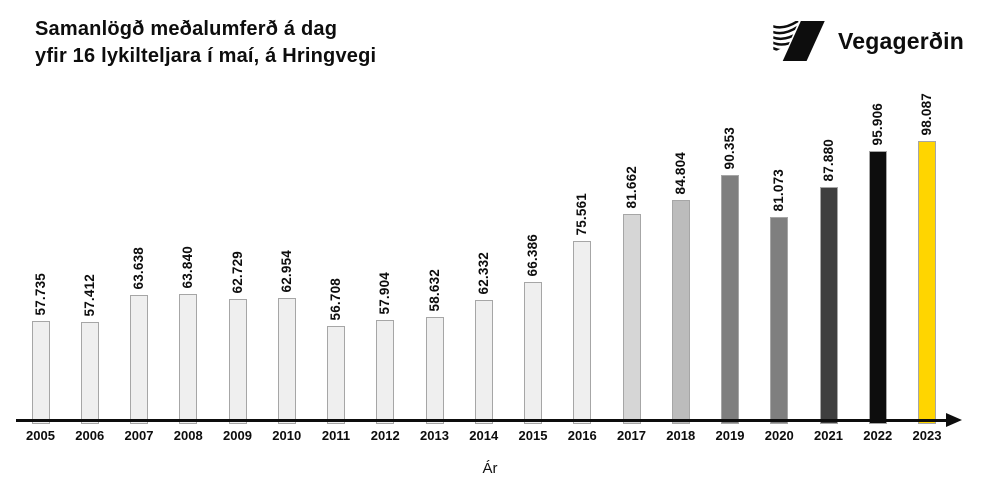 Image resolution: width=992 pixels, height=491 pixels. I want to click on bar-value-label-2023: 98.087, so click(926, 114).